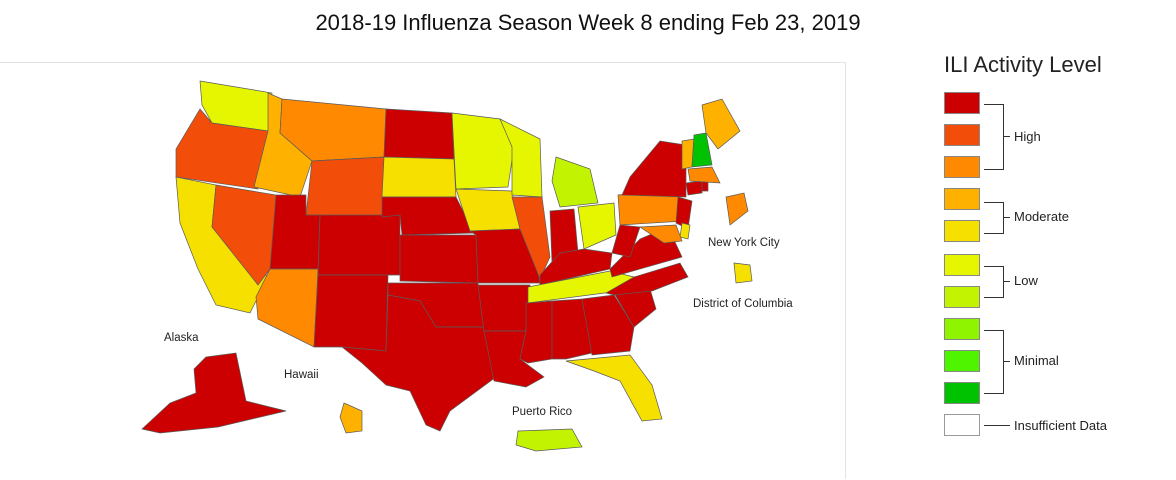  I want to click on state-ri, so click(705, 186).